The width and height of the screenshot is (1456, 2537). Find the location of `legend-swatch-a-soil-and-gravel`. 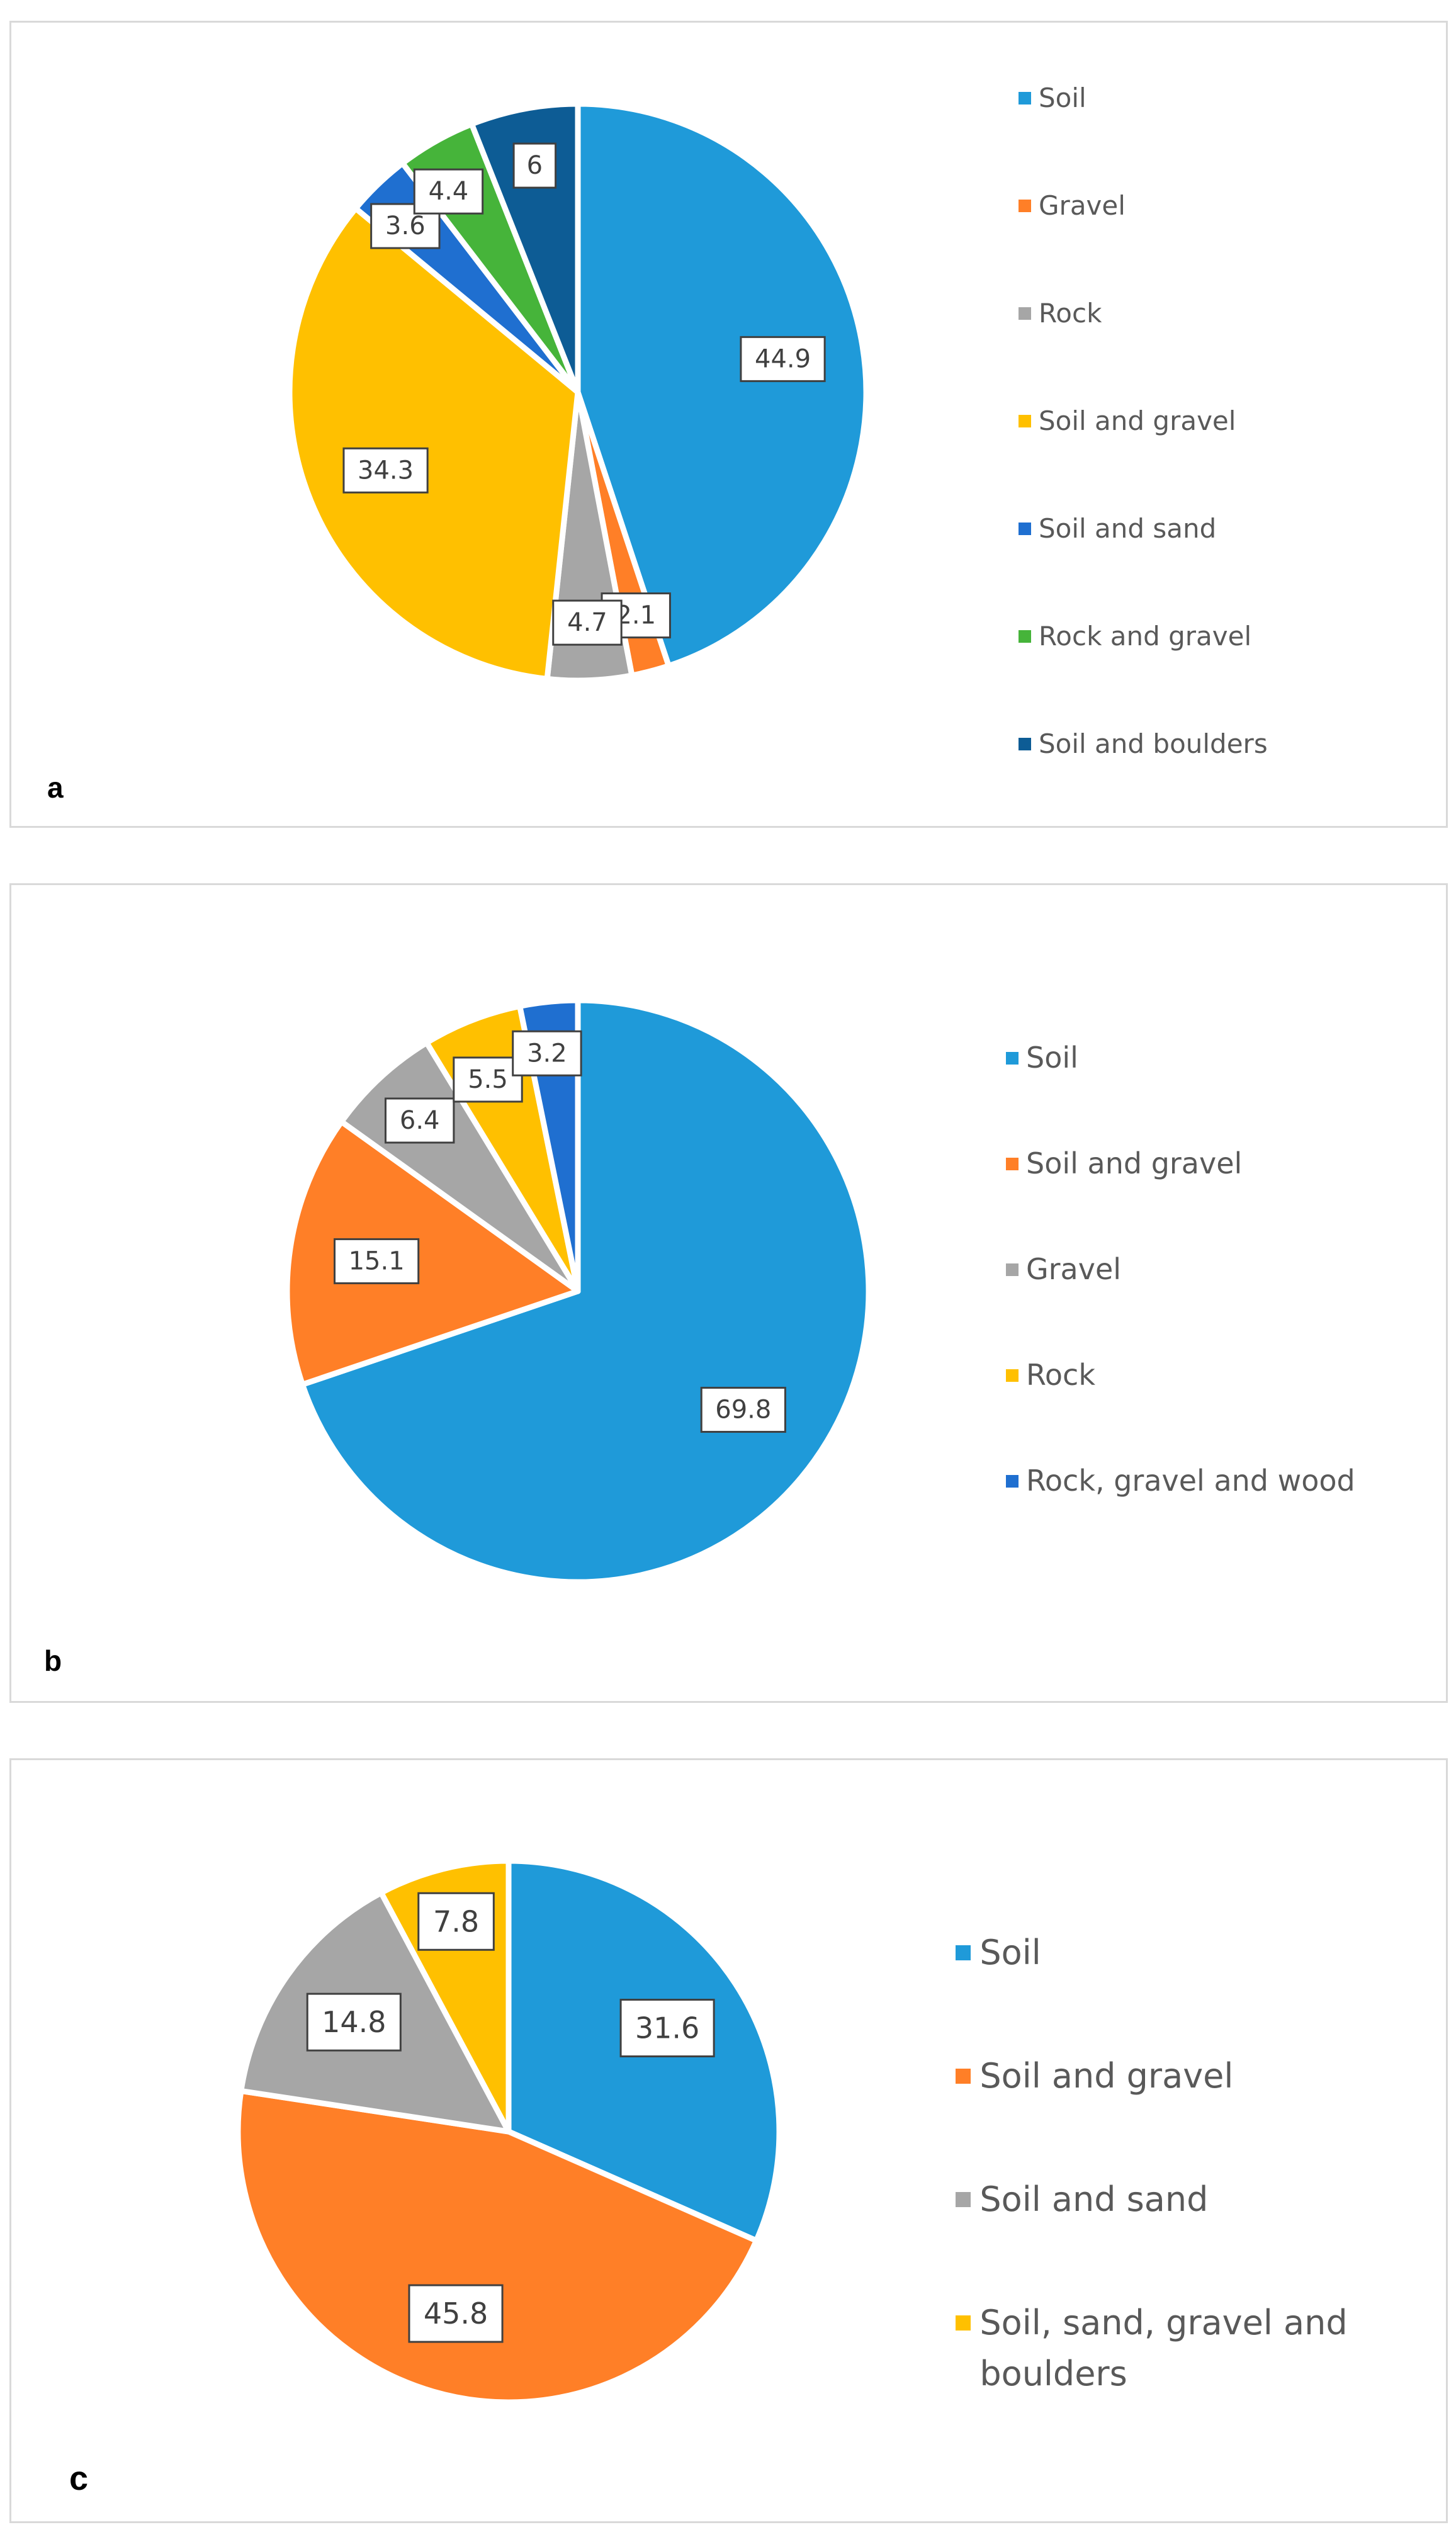

legend-swatch-a-soil-and-gravel is located at coordinates (1025, 420).